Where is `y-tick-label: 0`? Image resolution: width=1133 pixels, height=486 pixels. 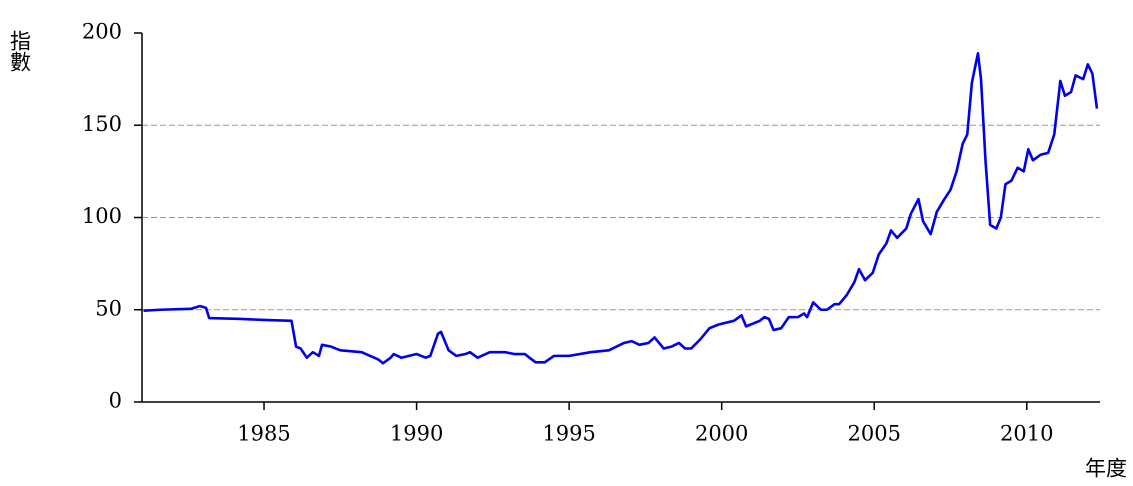
y-tick-label: 0 is located at coordinates (115, 401).